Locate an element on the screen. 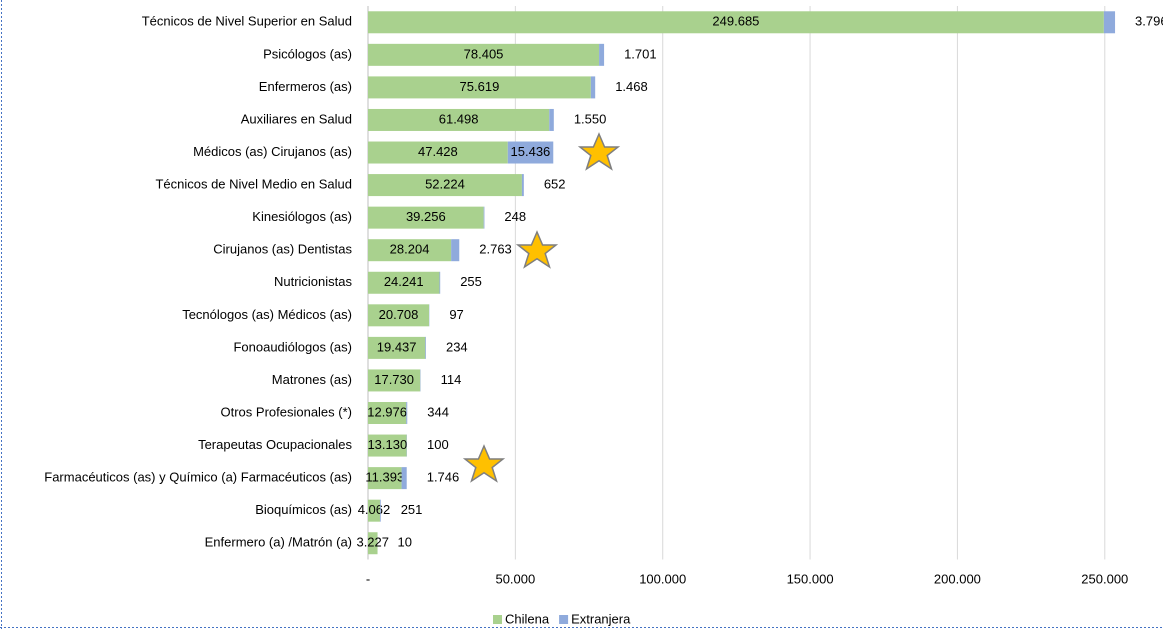 This screenshot has height=629, width=1163. legend-label: Extranjera is located at coordinates (601, 618).